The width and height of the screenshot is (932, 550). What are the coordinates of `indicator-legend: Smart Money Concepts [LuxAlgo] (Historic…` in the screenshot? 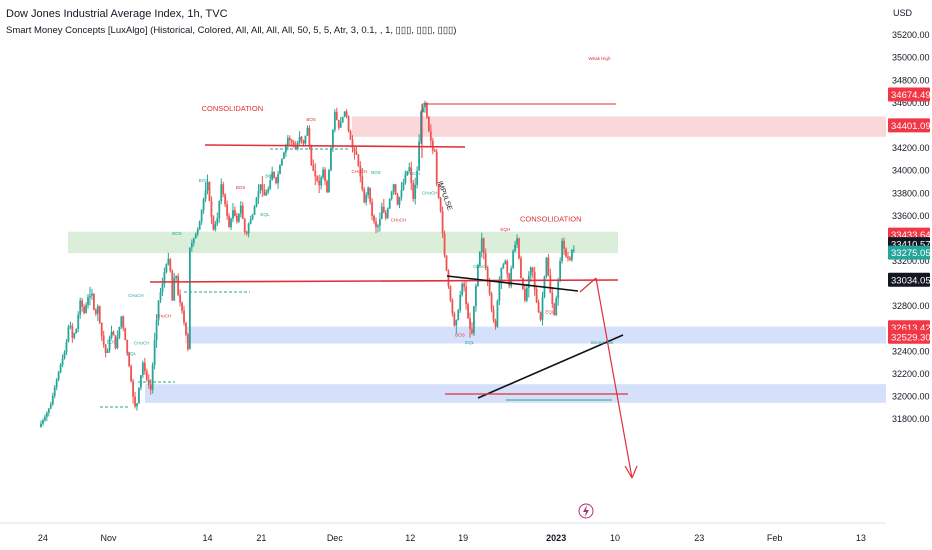 It's located at (231, 30).